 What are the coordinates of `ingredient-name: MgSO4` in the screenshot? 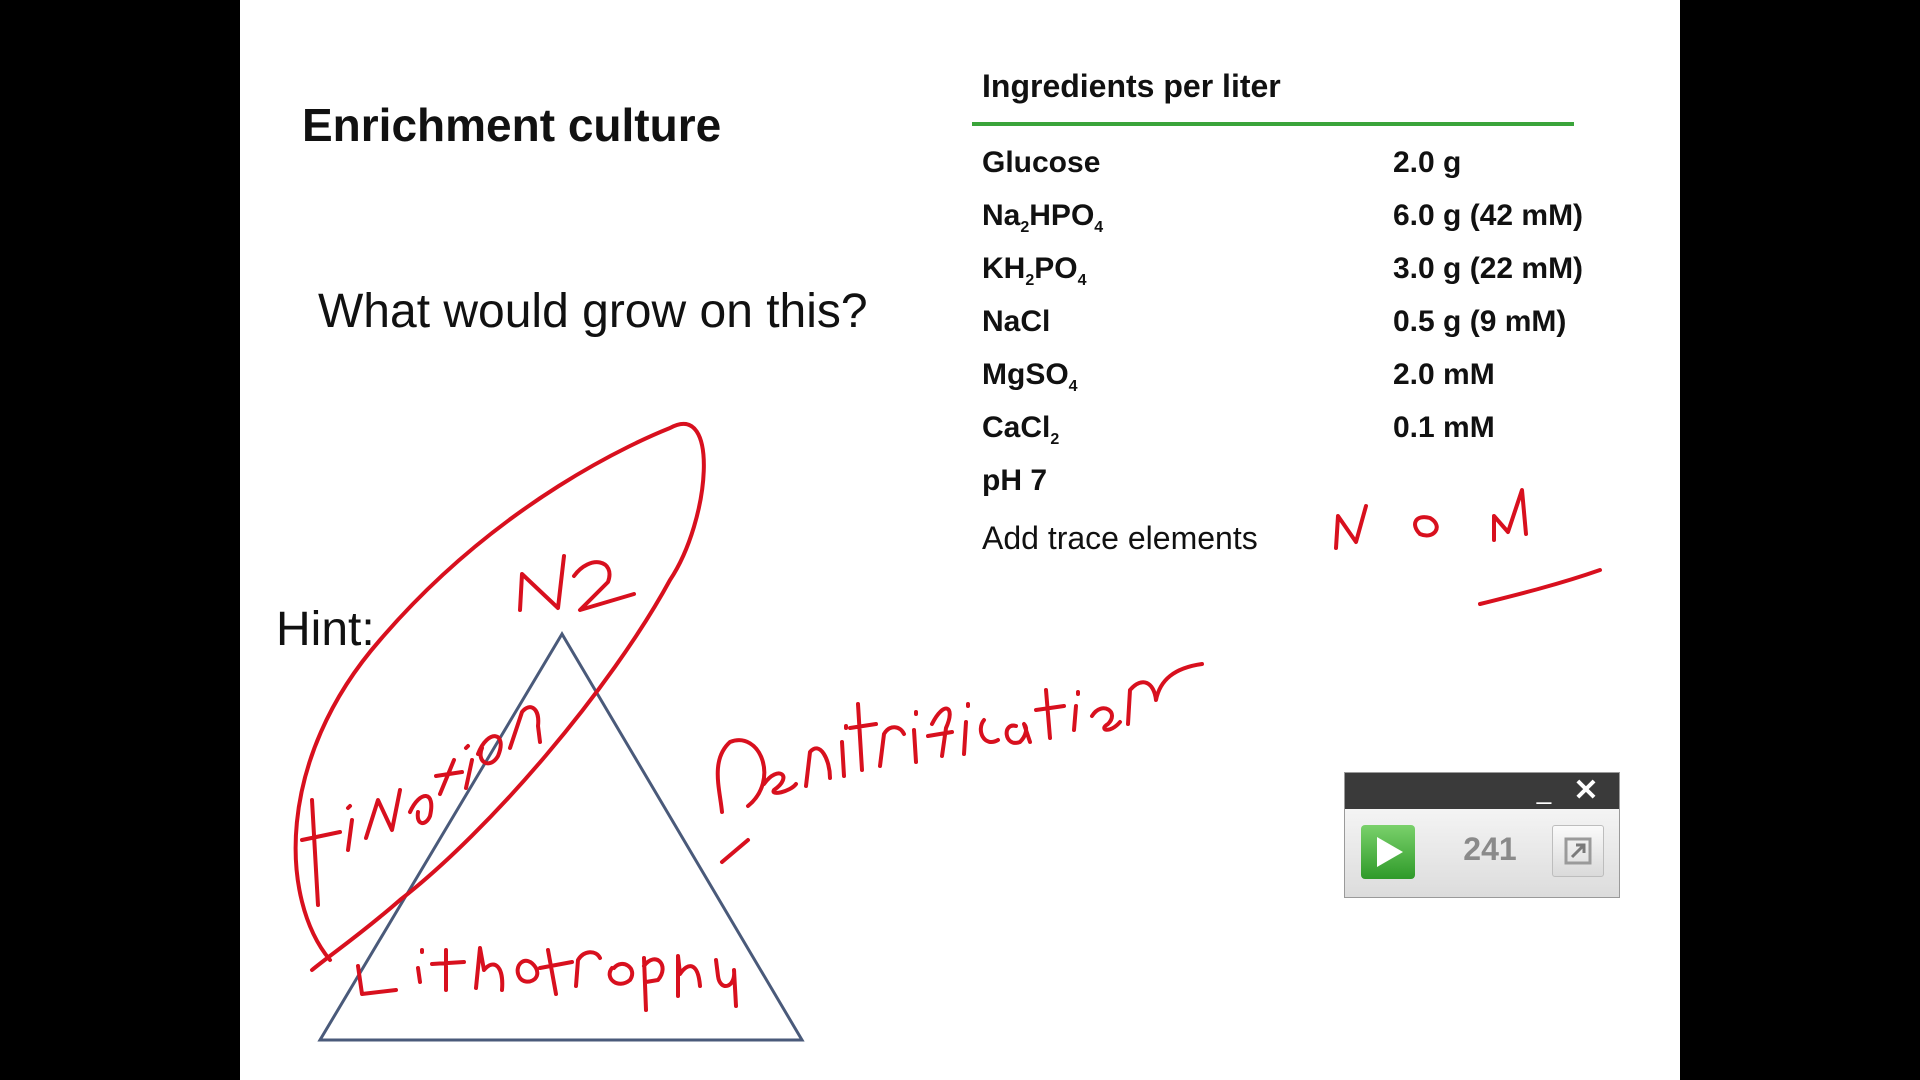 It's located at (1030, 376).